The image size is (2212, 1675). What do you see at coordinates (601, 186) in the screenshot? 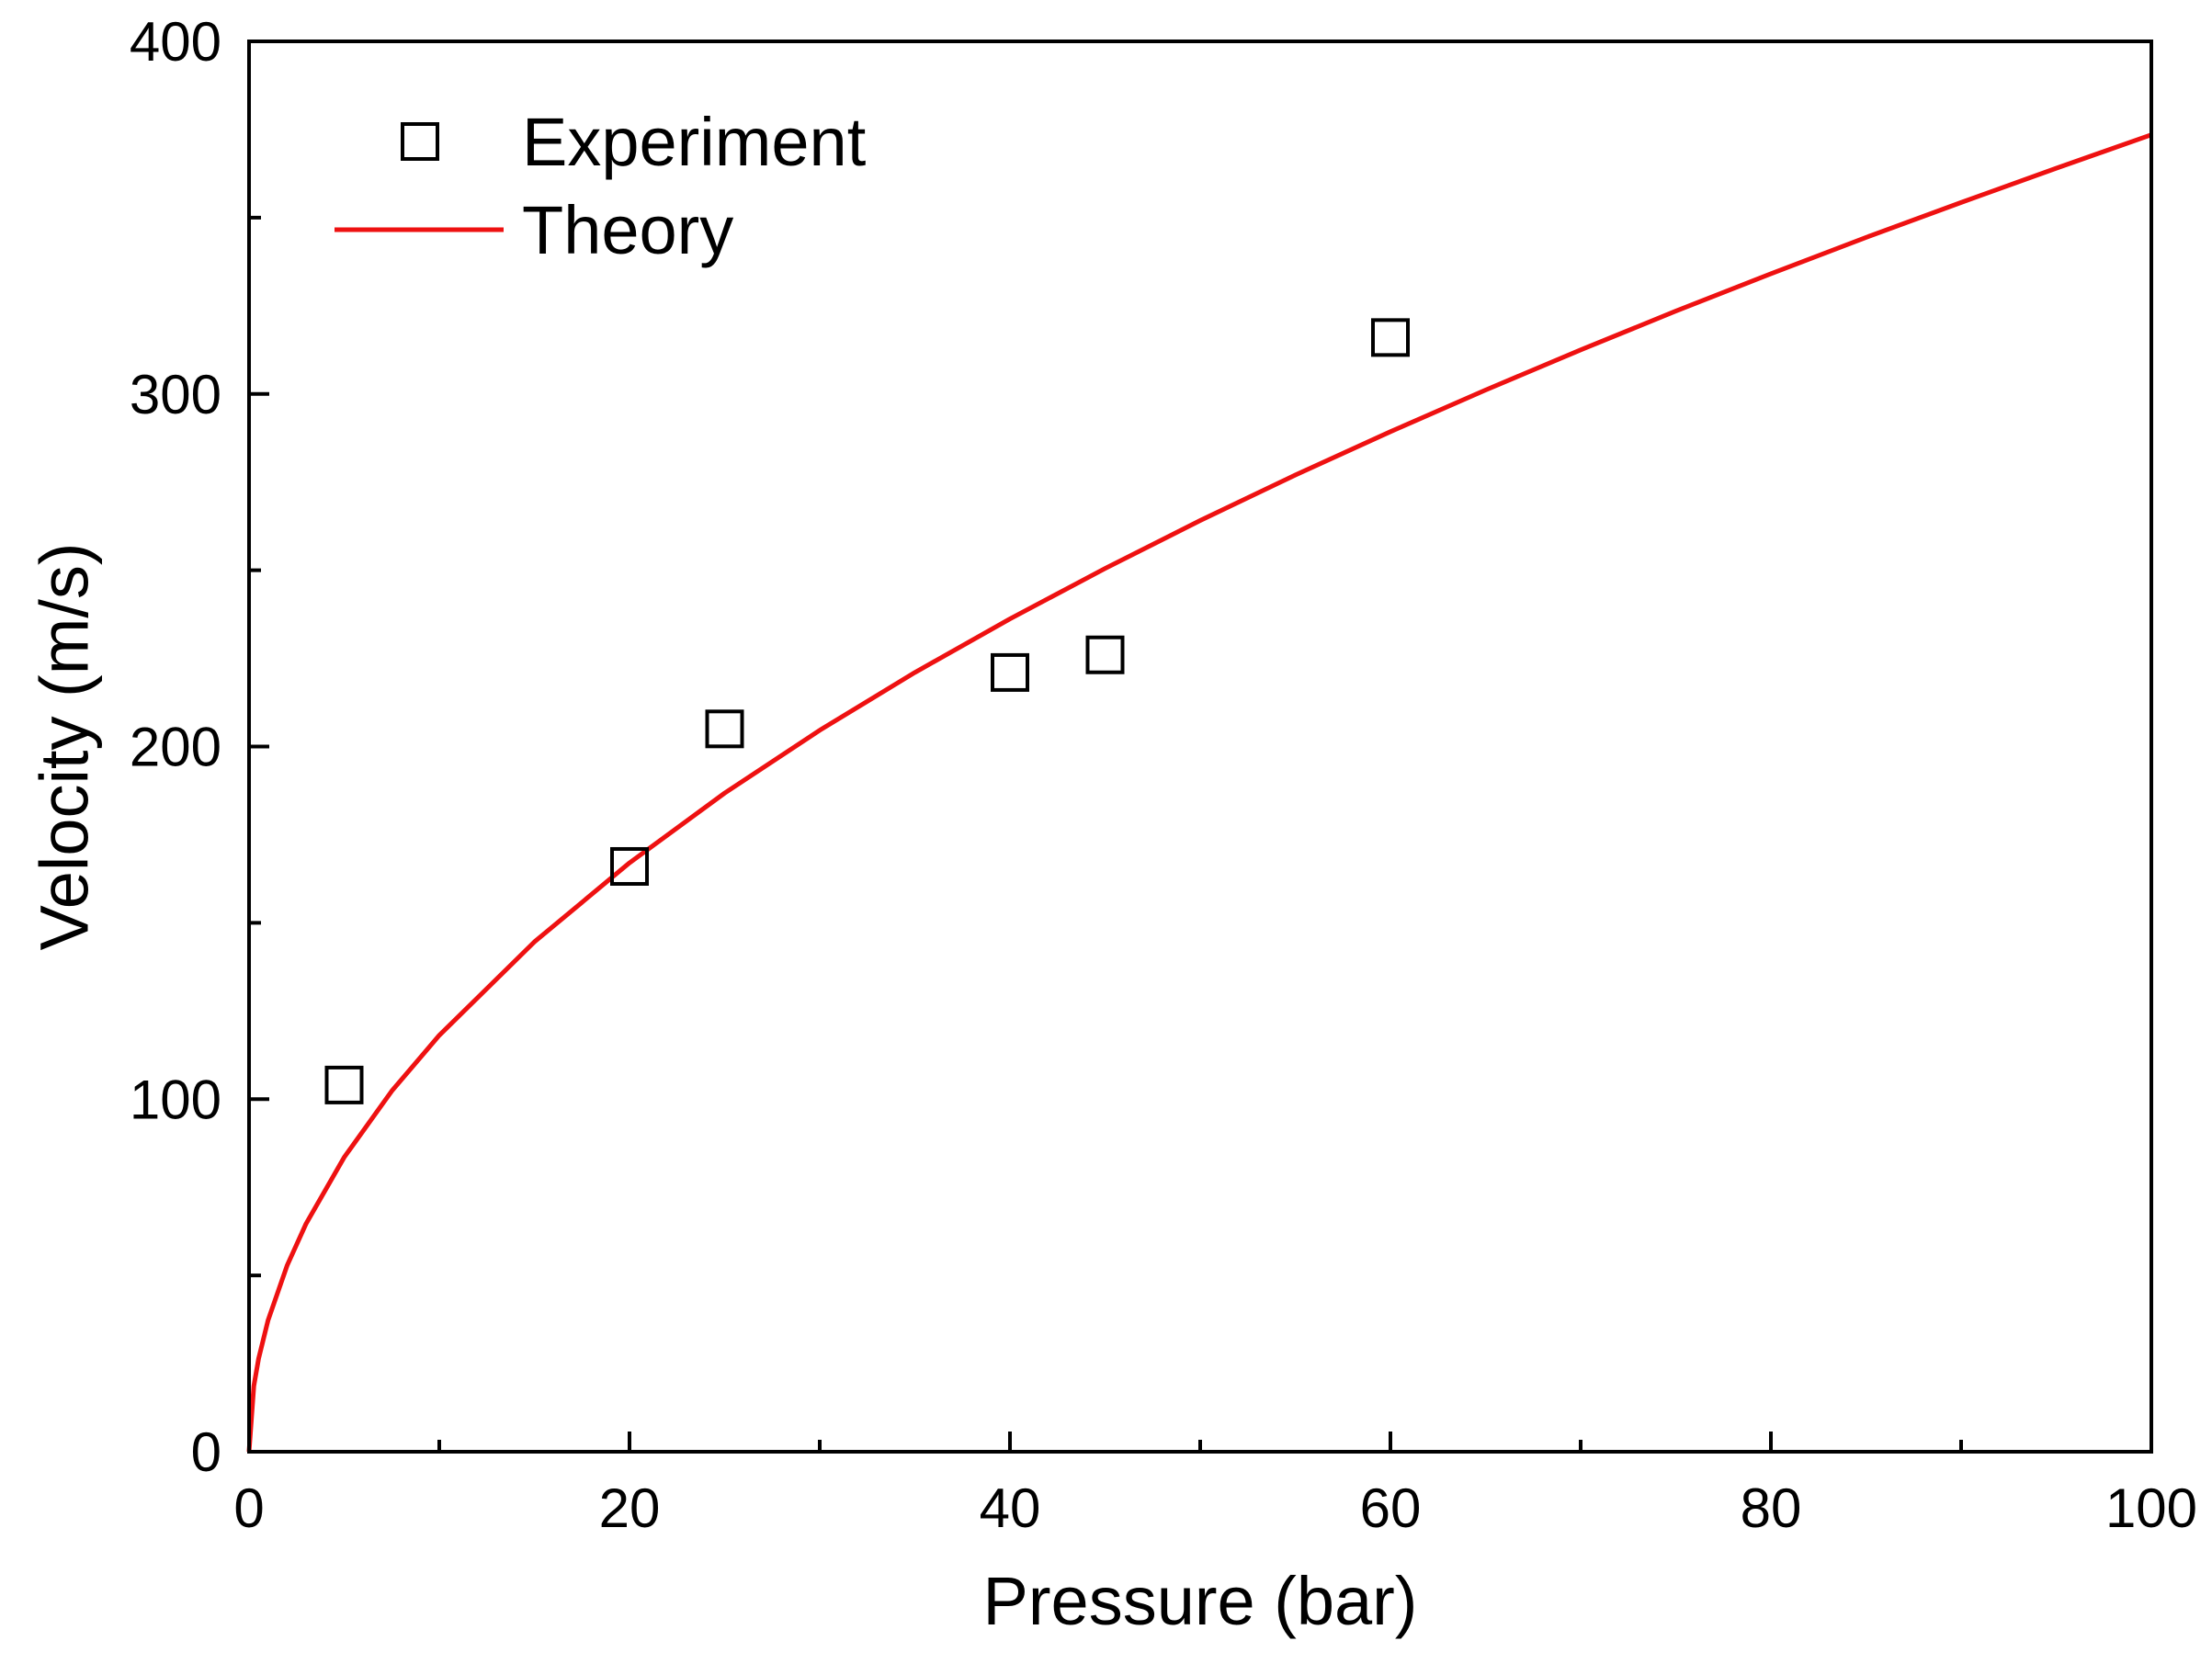
I see `legend: Experiment Theory` at bounding box center [601, 186].